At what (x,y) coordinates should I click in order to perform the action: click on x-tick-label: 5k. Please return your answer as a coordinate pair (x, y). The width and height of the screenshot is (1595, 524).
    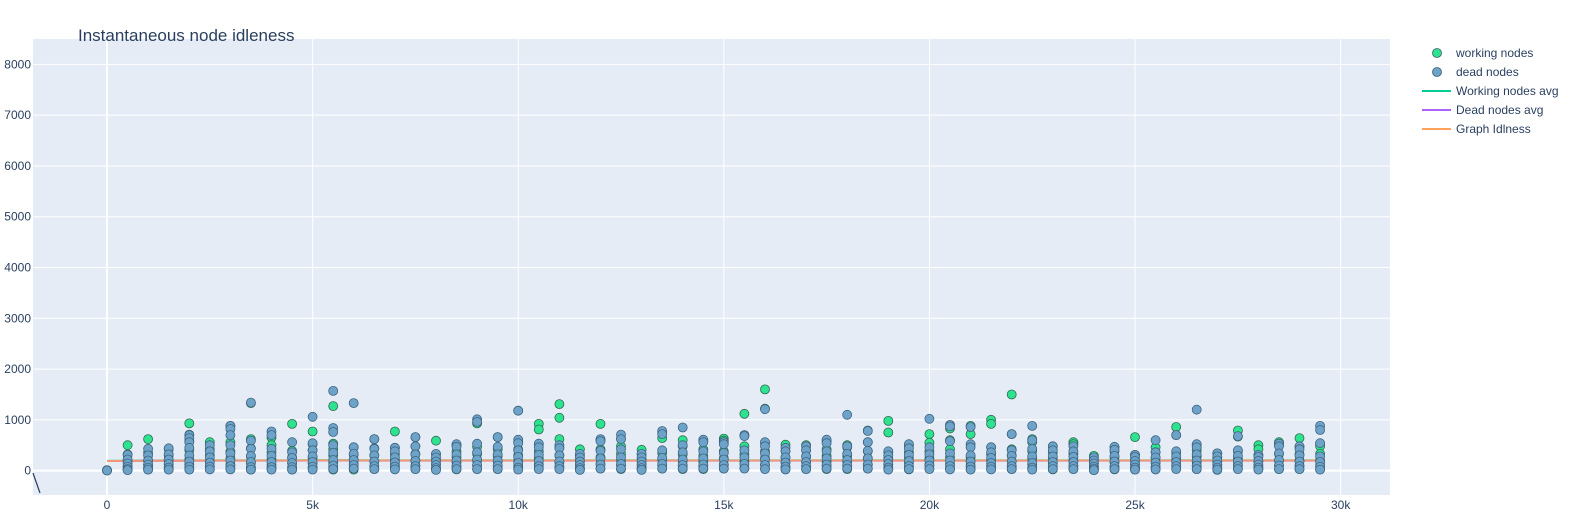
    Looking at the image, I should click on (313, 505).